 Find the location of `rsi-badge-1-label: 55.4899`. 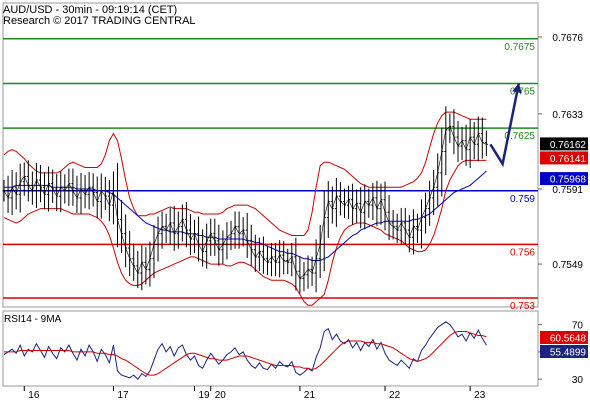

rsi-badge-1-label: 55.4899 is located at coordinates (568, 353).